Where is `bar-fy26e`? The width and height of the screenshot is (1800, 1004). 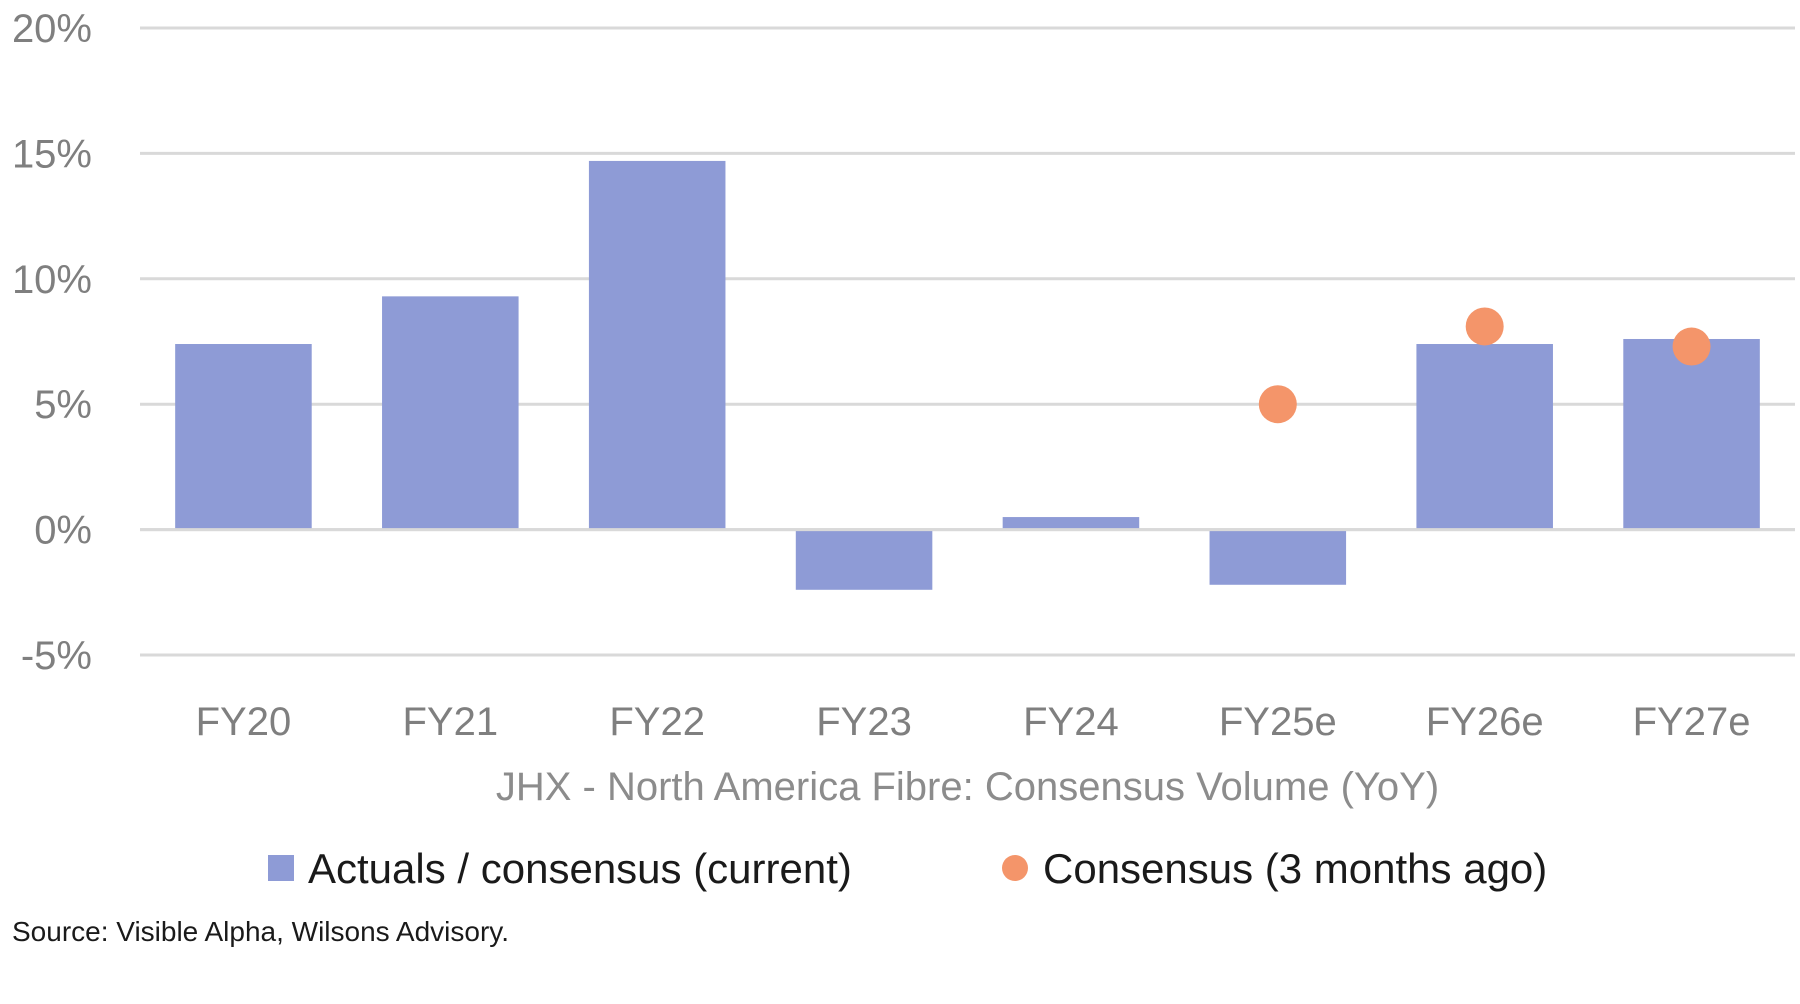
bar-fy26e is located at coordinates (1484, 437).